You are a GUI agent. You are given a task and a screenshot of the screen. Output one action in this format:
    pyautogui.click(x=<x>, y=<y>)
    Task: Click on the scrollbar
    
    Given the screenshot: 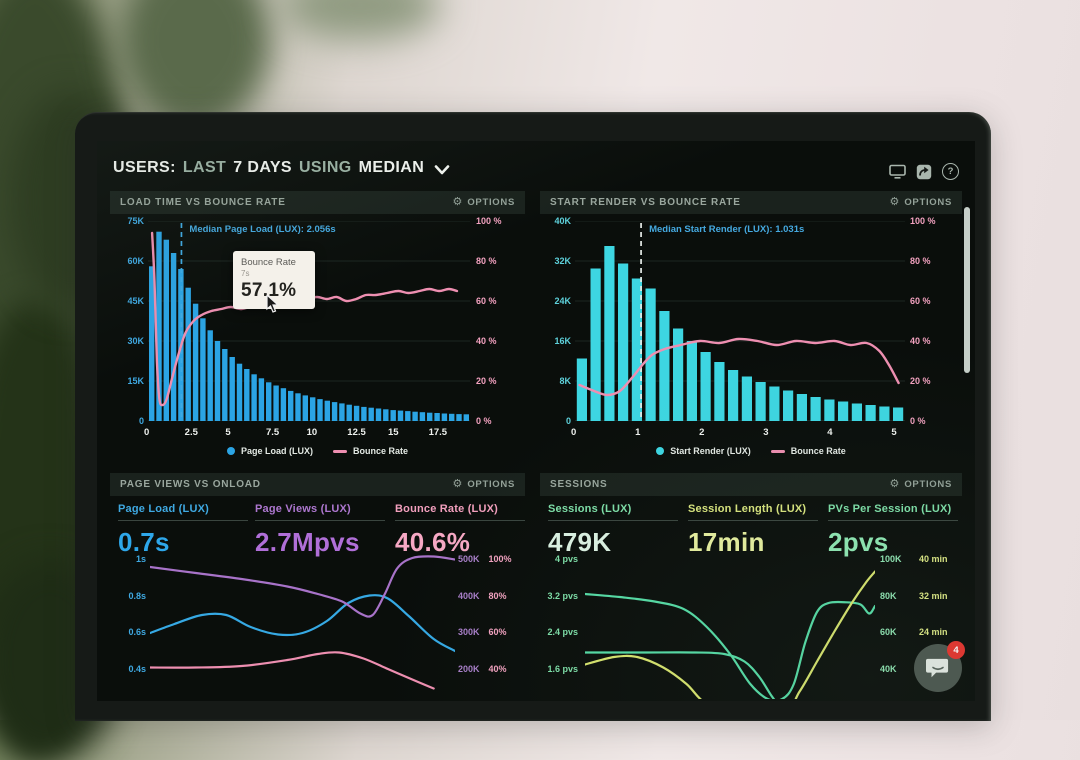 What is the action you would take?
    pyautogui.click(x=967, y=290)
    